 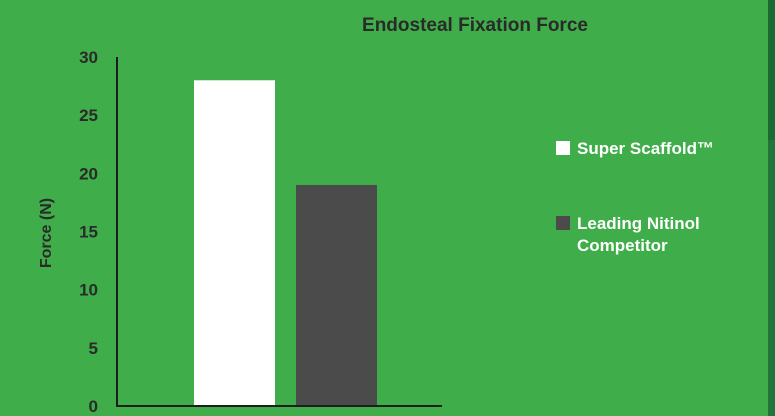 I want to click on legend-label-leading-nitinol-competitor: Leading Nitinol Competitor, so click(x=638, y=234).